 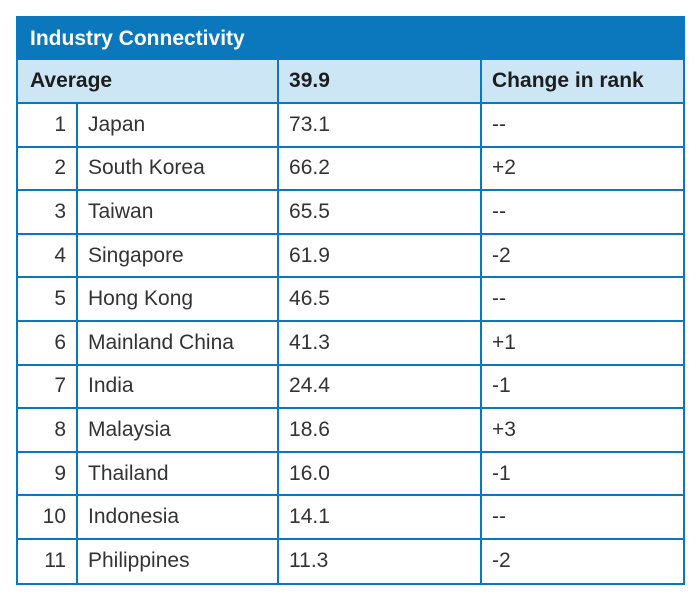 What do you see at coordinates (48, 212) in the screenshot?
I see `rank-cell: 3` at bounding box center [48, 212].